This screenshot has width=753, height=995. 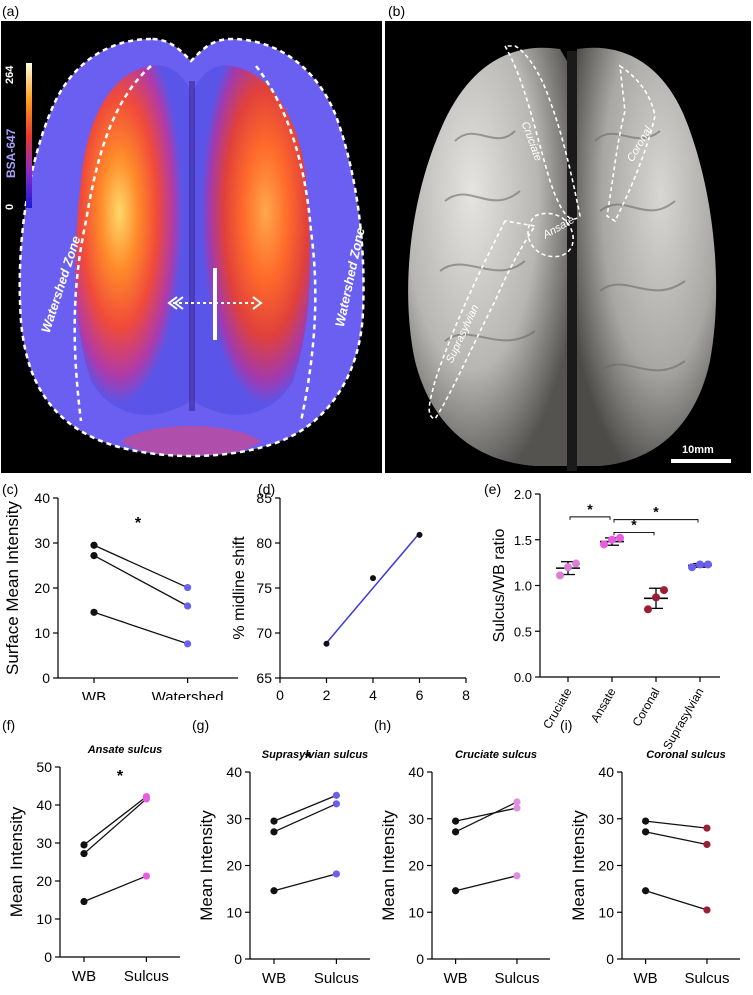 What do you see at coordinates (656, 521) in the screenshot?
I see `chart-e-bracket` at bounding box center [656, 521].